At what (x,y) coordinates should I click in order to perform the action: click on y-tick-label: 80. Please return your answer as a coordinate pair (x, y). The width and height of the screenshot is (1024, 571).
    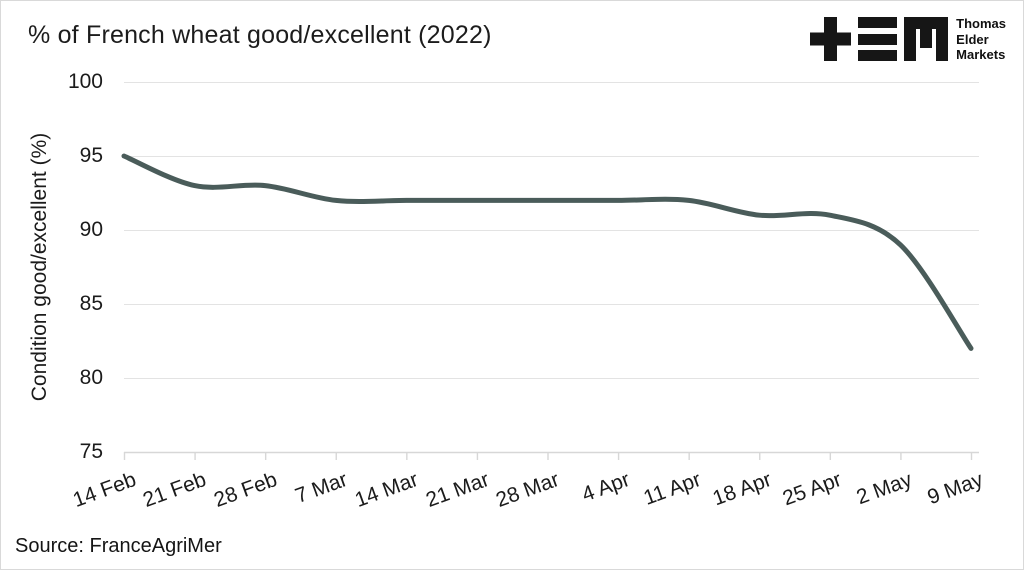
    Looking at the image, I should click on (91, 377).